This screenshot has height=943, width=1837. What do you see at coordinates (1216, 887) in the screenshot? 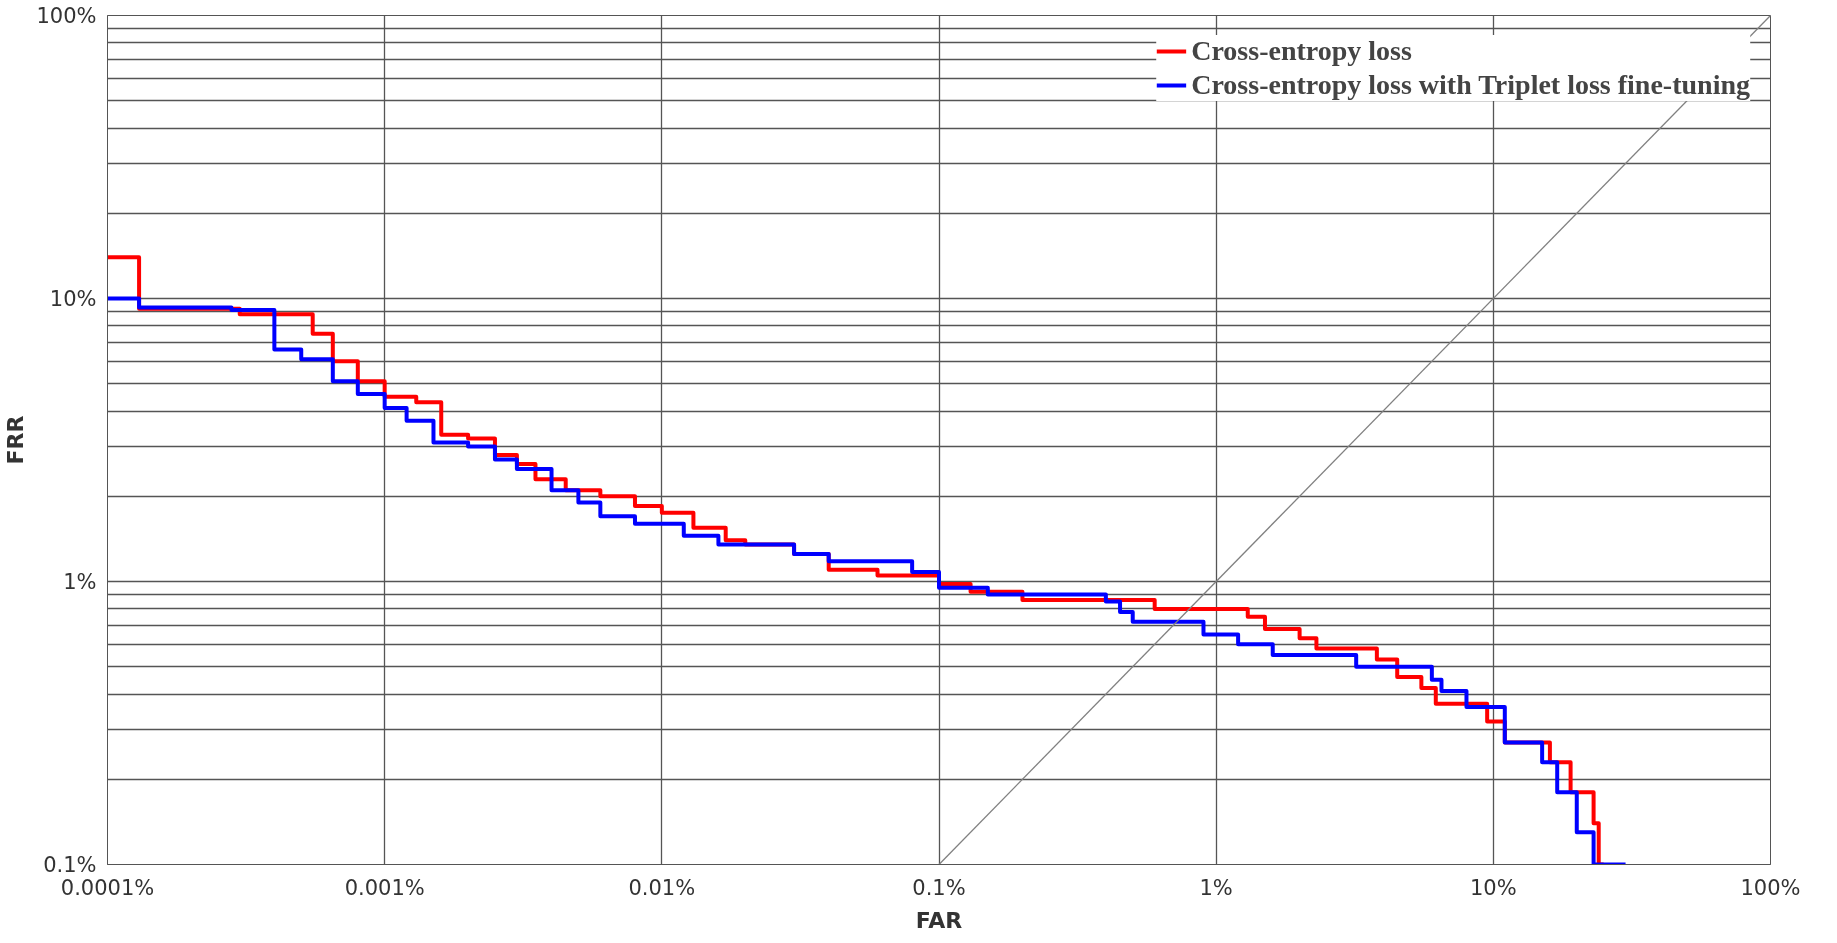
I see `x-tick-label: 1%` at bounding box center [1216, 887].